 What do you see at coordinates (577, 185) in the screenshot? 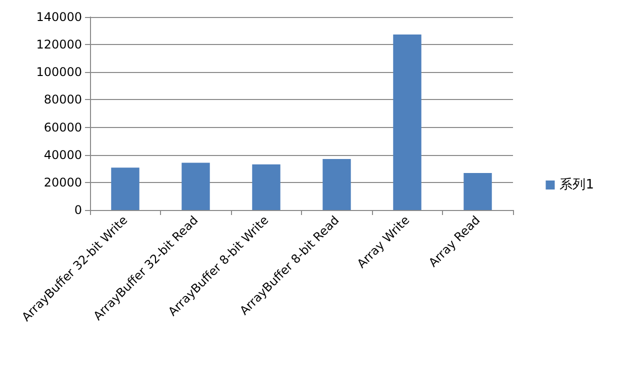
I see `legend-label: 系列1` at bounding box center [577, 185].